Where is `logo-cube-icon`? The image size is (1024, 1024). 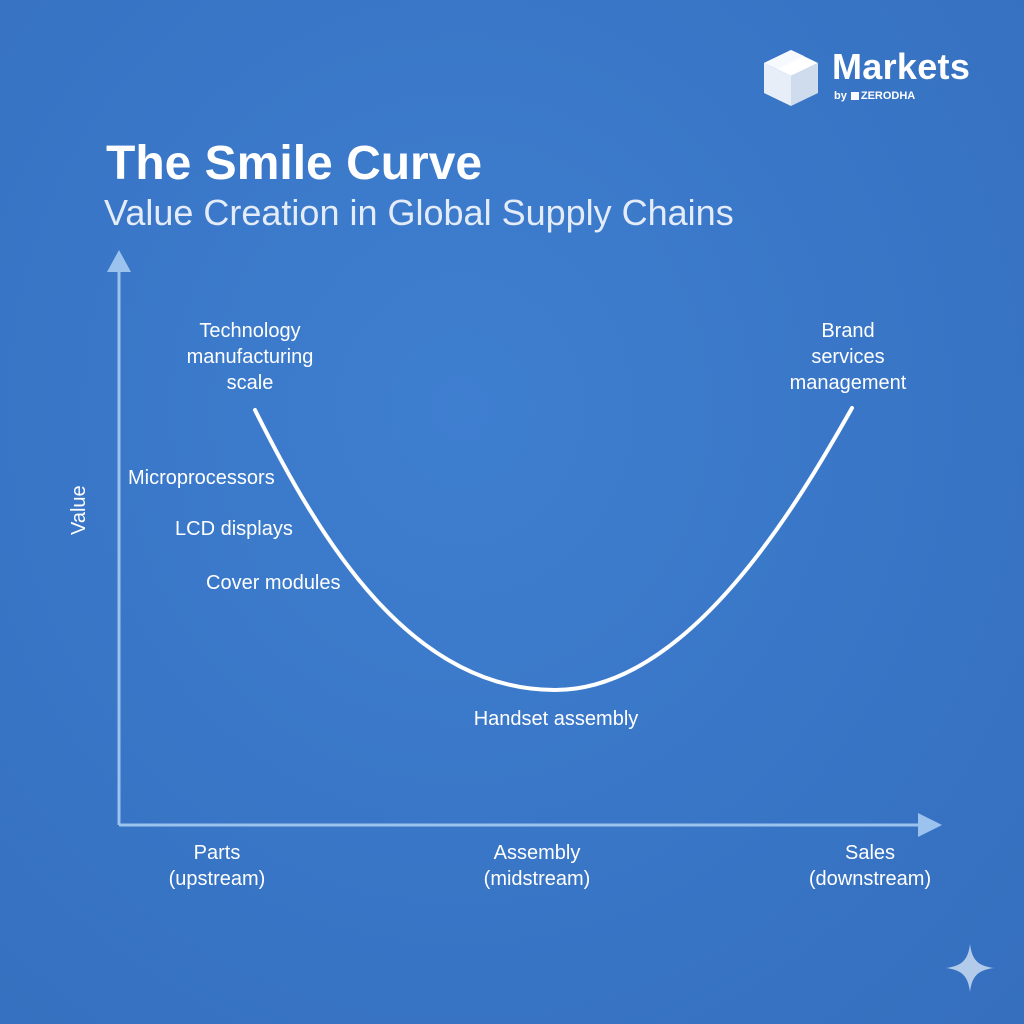 logo-cube-icon is located at coordinates (791, 78).